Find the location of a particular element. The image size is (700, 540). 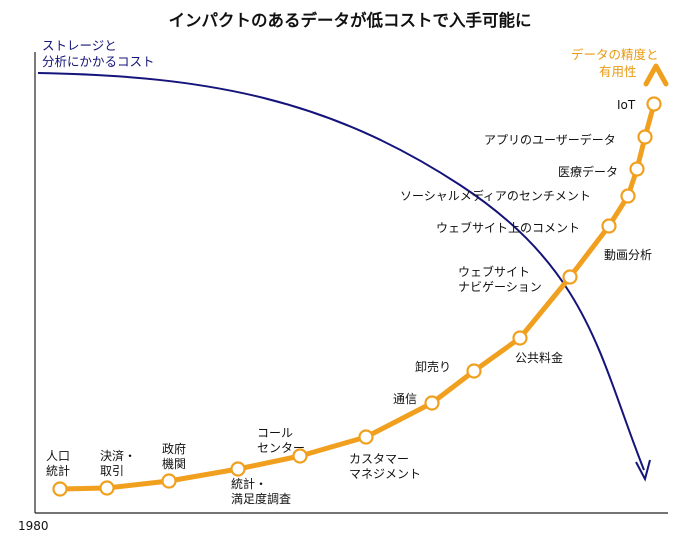

milestone-label-line: 通信 is located at coordinates (405, 399).